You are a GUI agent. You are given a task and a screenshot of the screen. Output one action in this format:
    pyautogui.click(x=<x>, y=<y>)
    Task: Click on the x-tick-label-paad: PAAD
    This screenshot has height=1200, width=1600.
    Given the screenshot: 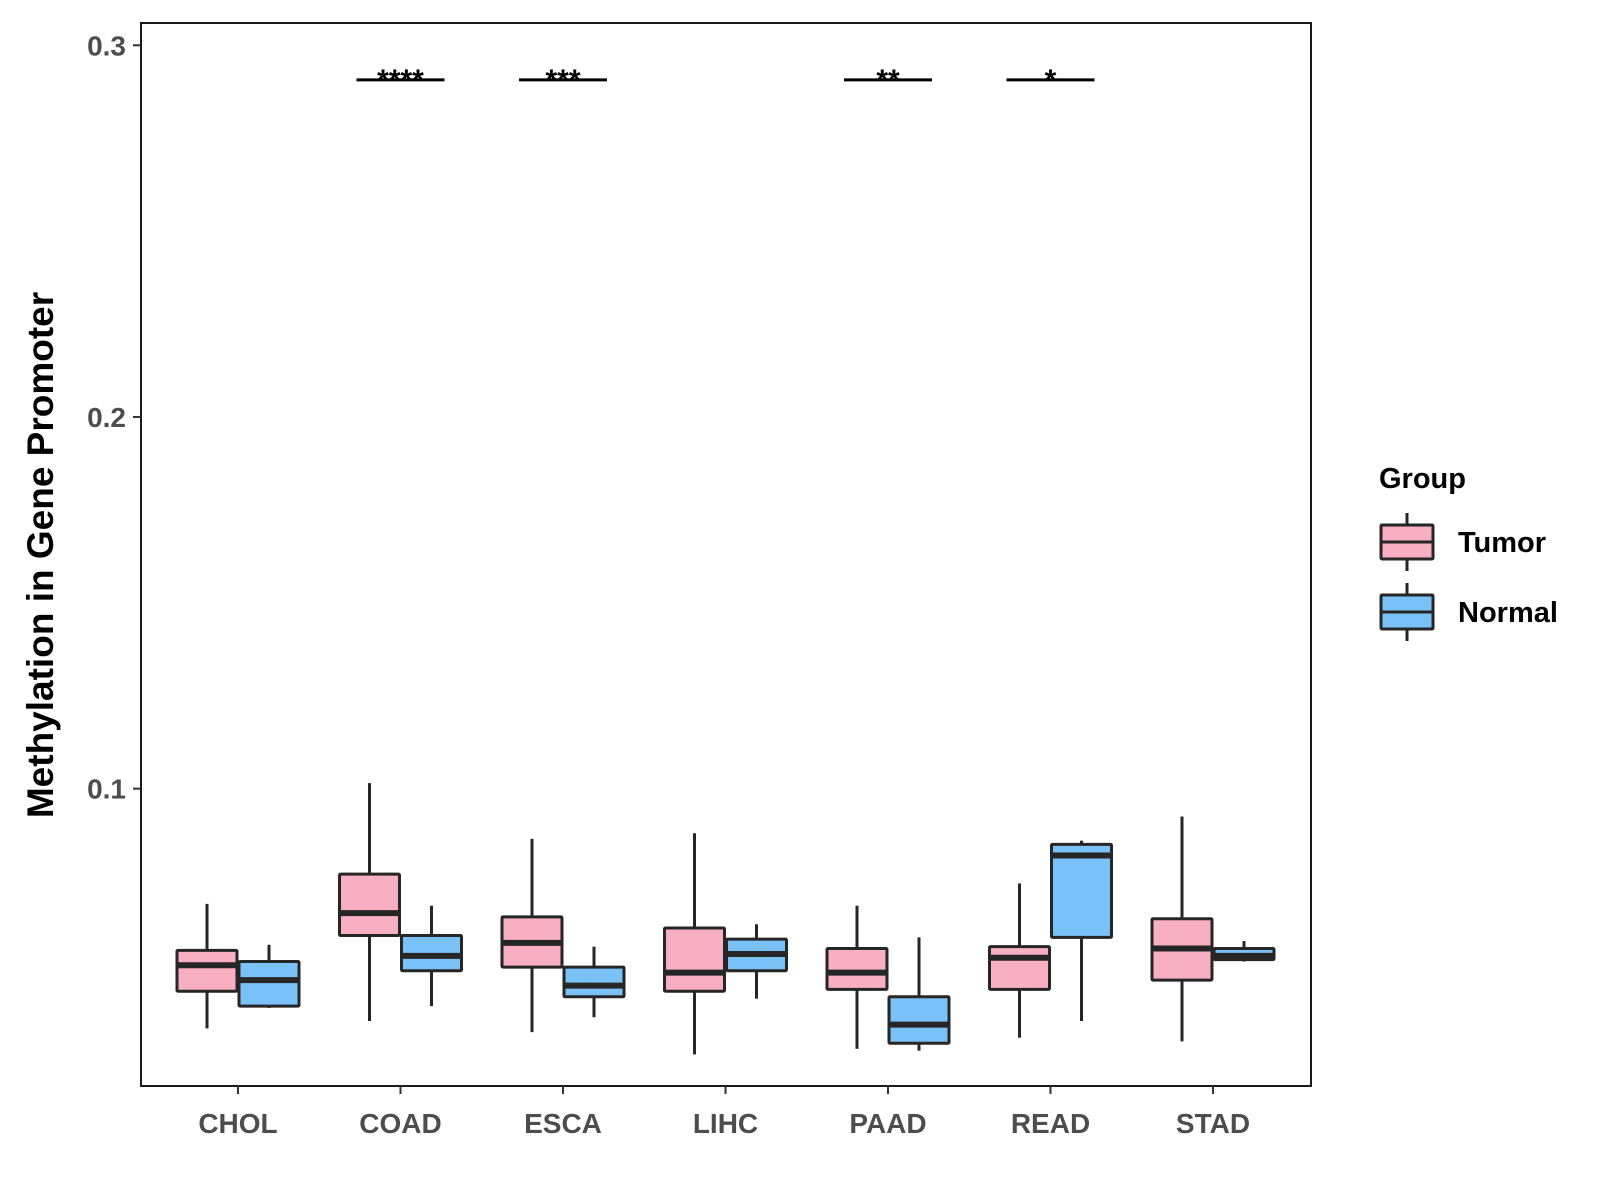 What is the action you would take?
    pyautogui.click(x=887, y=1123)
    